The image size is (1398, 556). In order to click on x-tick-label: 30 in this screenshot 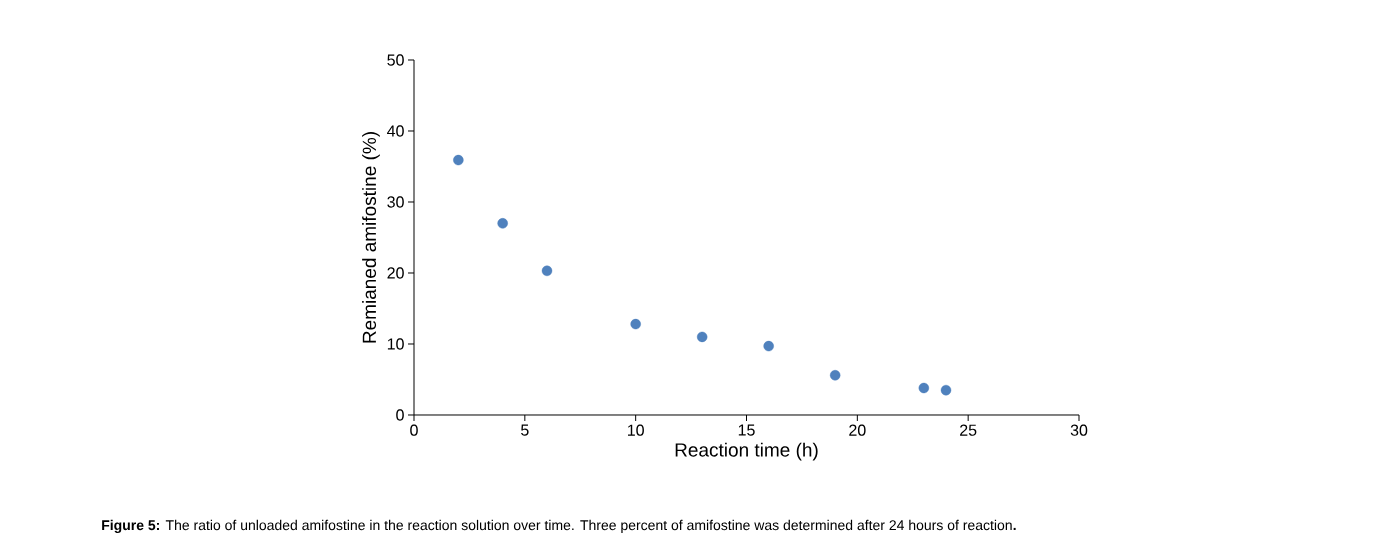, I will do `click(1079, 430)`.